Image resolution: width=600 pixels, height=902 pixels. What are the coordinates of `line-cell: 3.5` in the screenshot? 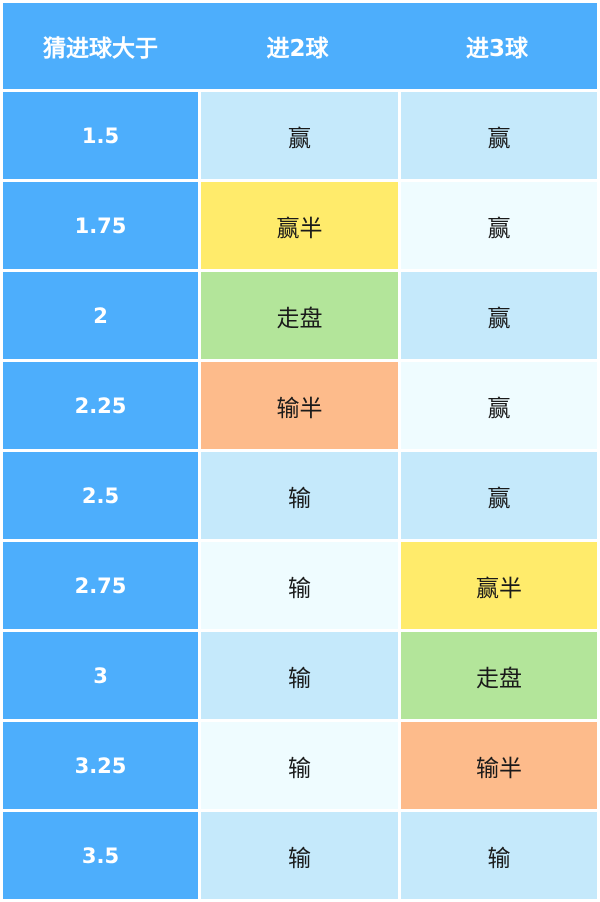 It's located at (100, 855).